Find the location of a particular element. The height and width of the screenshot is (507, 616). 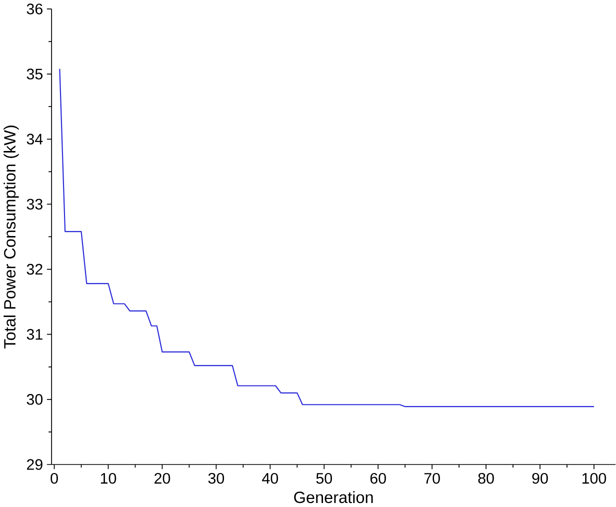

x-tick-label: 20 is located at coordinates (162, 478).